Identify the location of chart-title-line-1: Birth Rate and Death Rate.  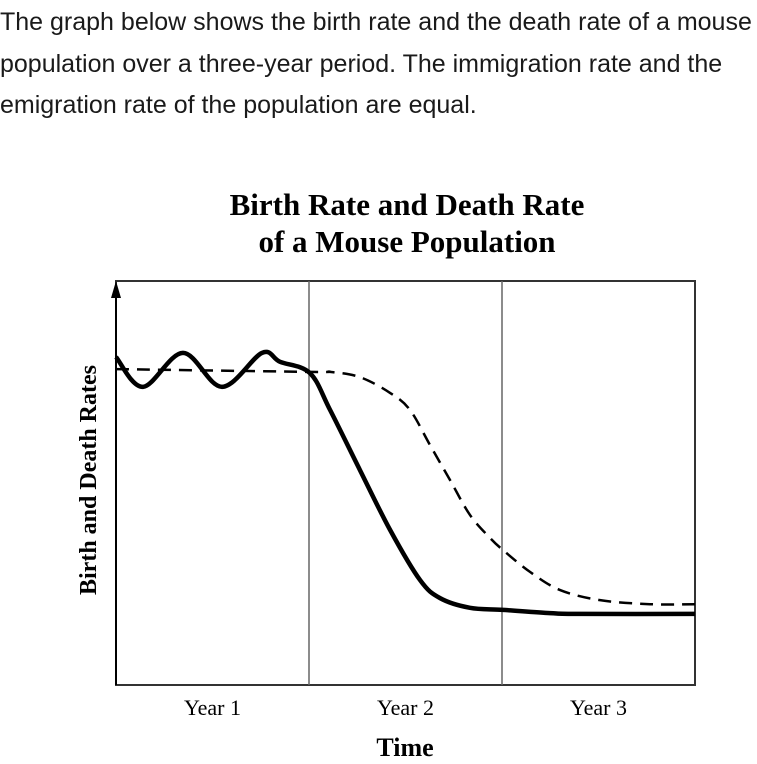
(407, 204).